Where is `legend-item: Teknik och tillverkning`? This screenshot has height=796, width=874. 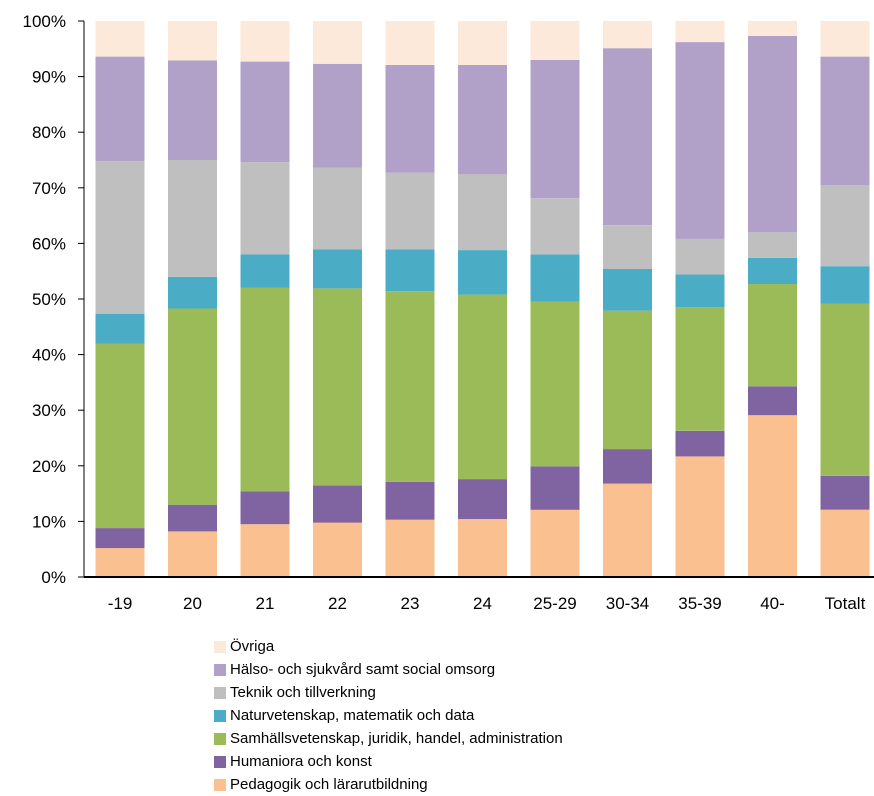
legend-item: Teknik och tillverkning is located at coordinates (388, 692).